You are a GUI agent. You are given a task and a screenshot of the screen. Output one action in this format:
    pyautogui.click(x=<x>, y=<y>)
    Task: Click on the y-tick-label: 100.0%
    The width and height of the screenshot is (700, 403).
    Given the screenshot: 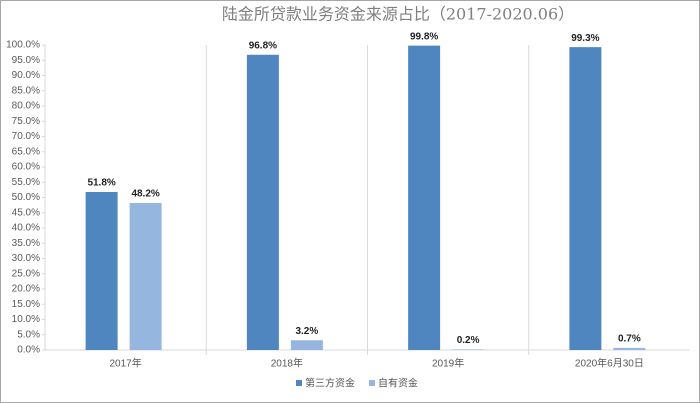 What is the action you would take?
    pyautogui.click(x=23, y=45)
    